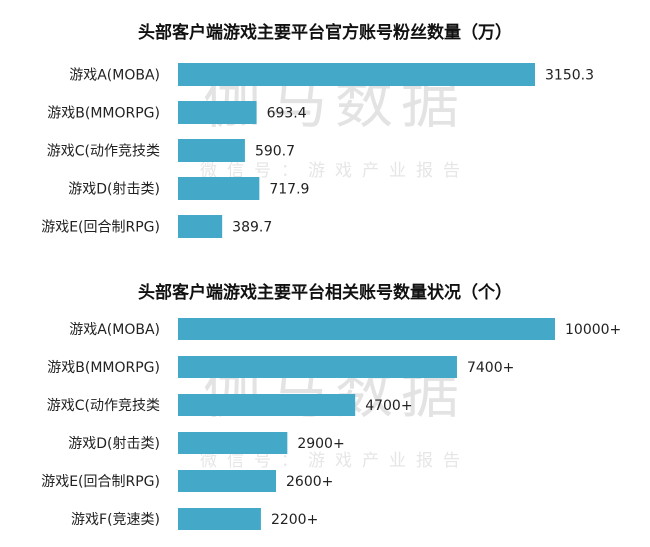 The width and height of the screenshot is (650, 547). Describe the element at coordinates (294, 520) in the screenshot. I see `value-label: 2200+` at that location.